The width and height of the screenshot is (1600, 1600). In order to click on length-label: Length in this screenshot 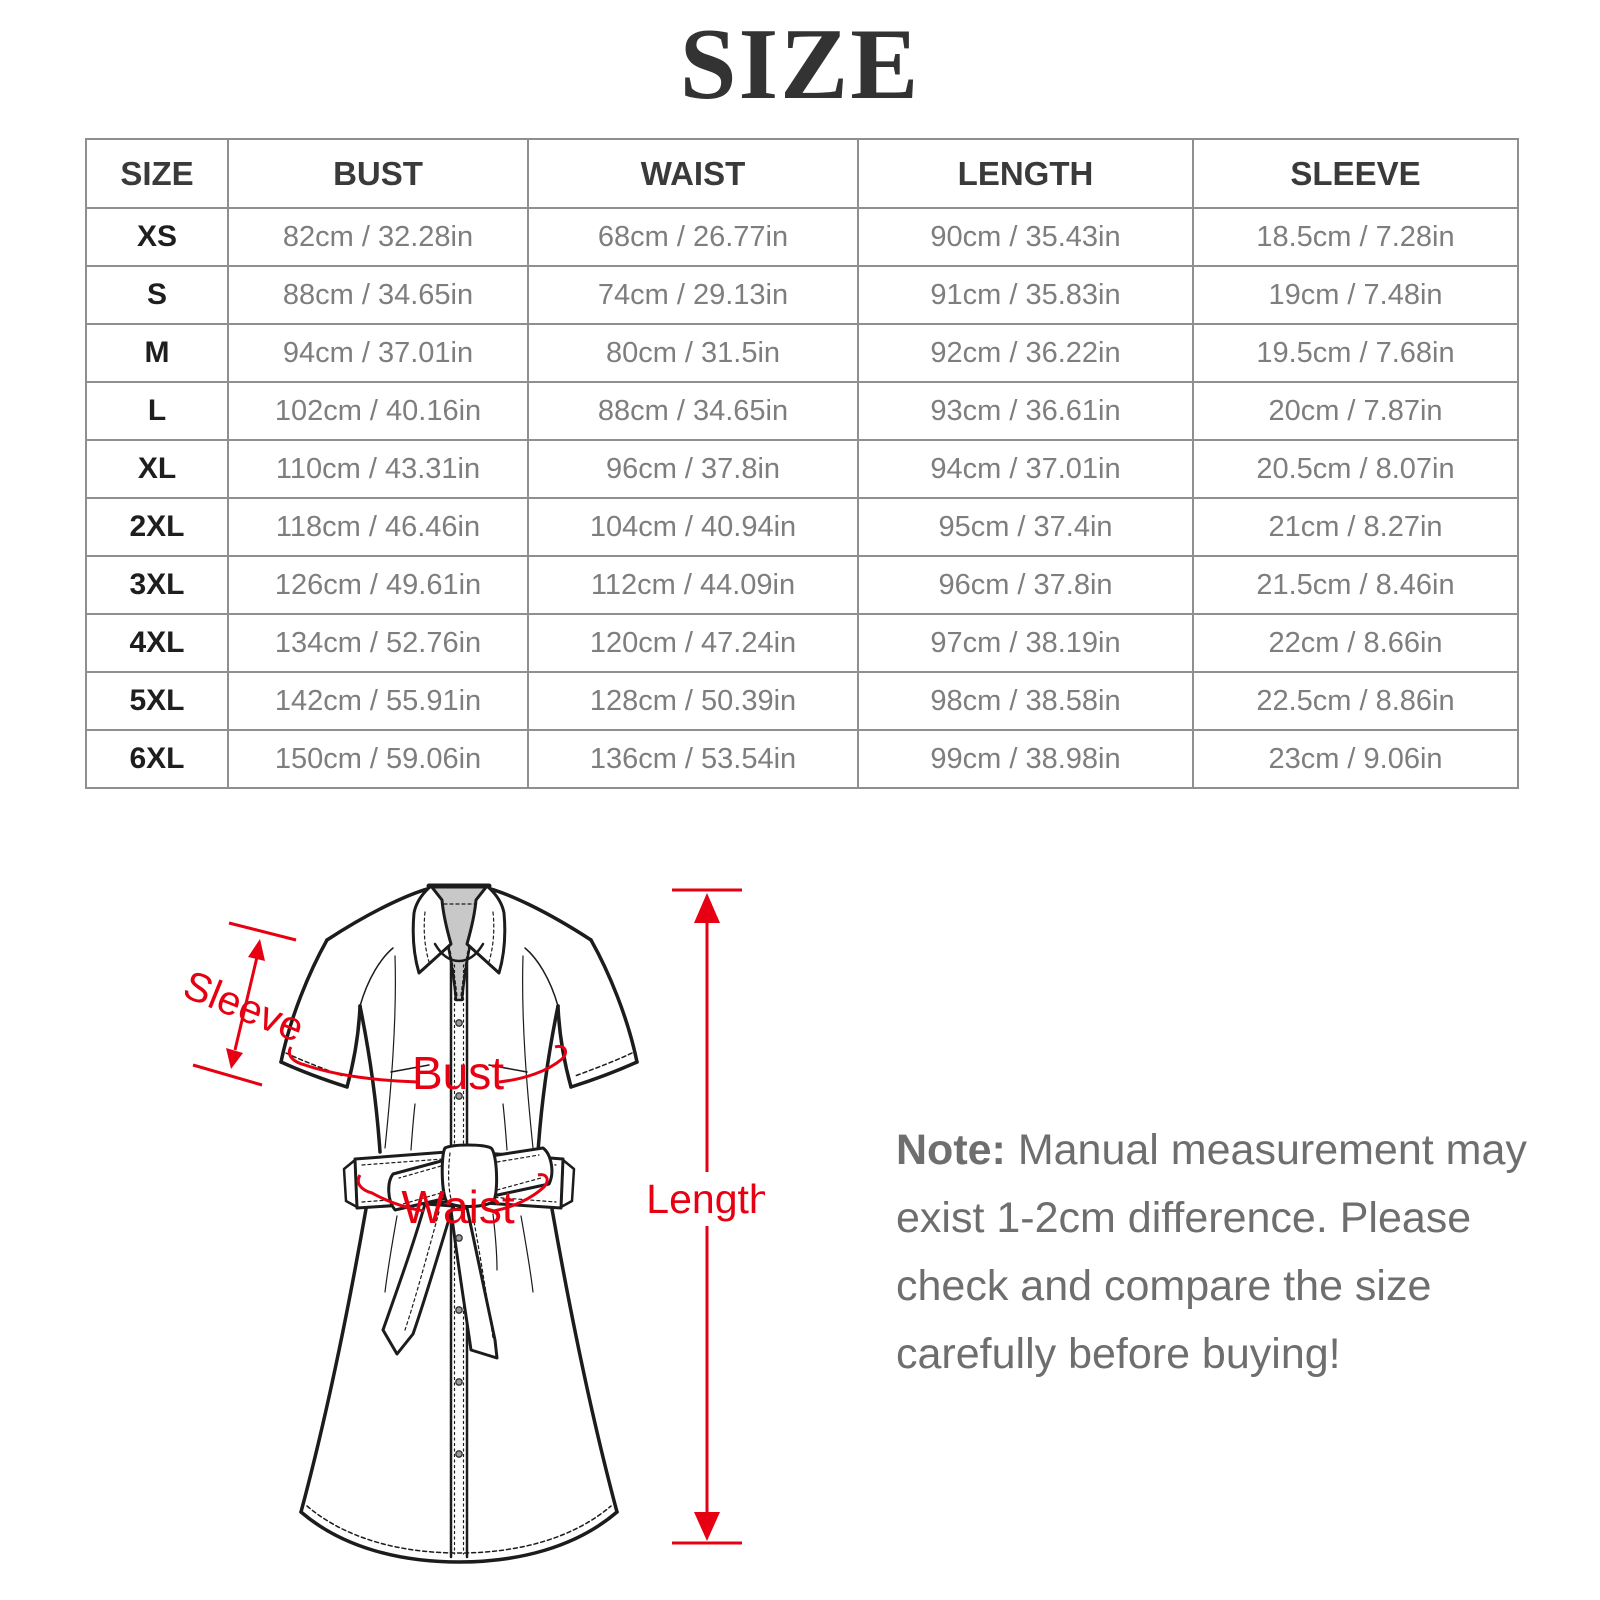, I will do `click(705, 1199)`.